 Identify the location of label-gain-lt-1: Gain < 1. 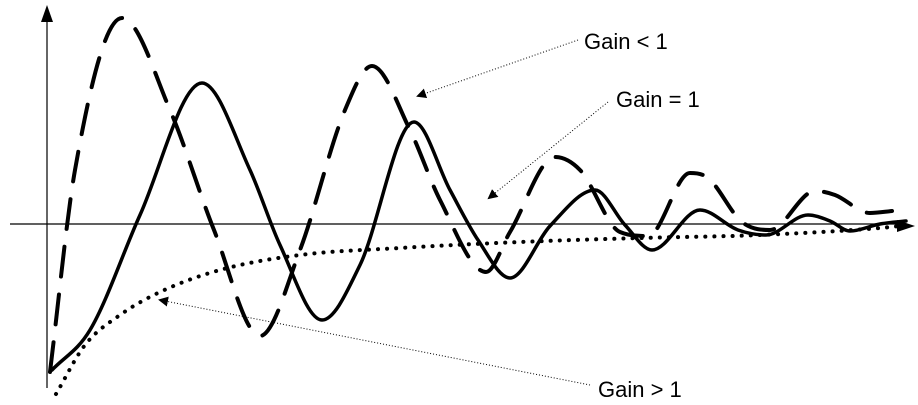
(626, 41).